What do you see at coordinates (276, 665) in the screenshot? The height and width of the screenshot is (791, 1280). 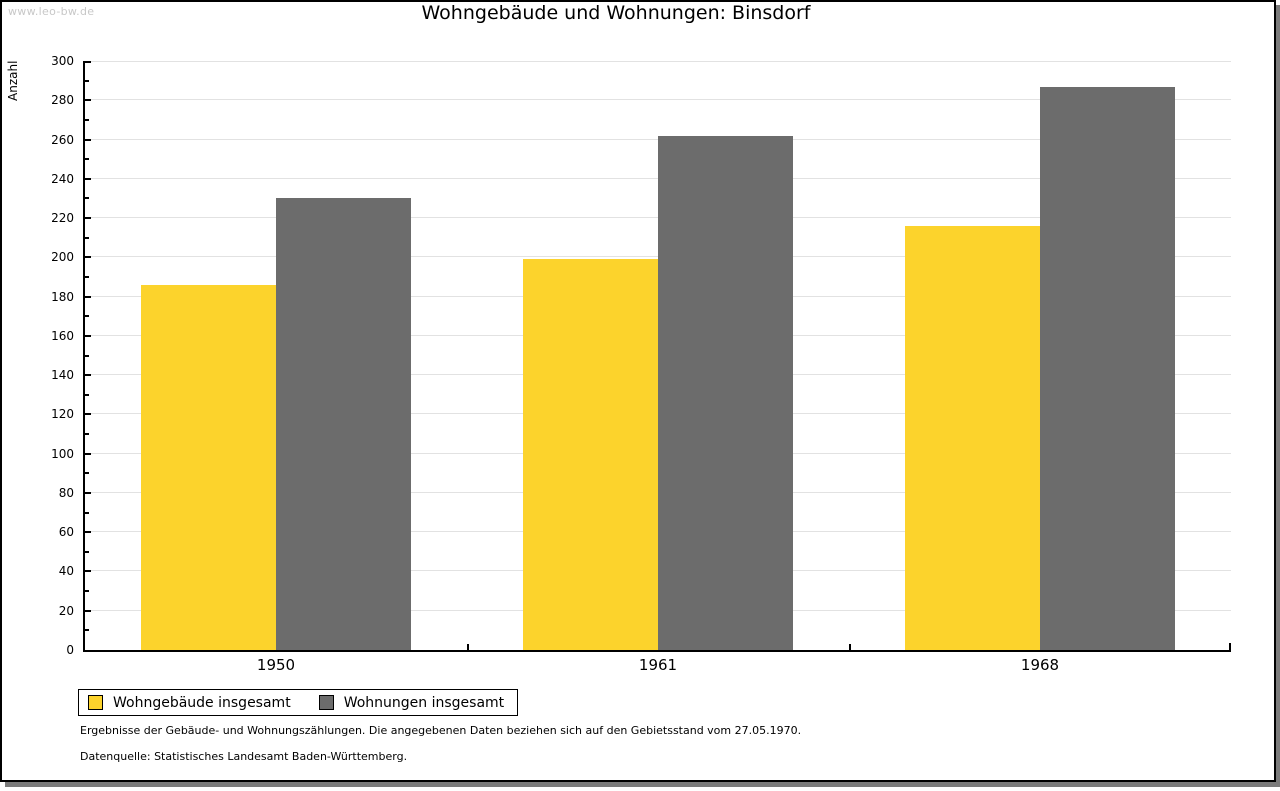 I see `x-tick-label: 1950` at bounding box center [276, 665].